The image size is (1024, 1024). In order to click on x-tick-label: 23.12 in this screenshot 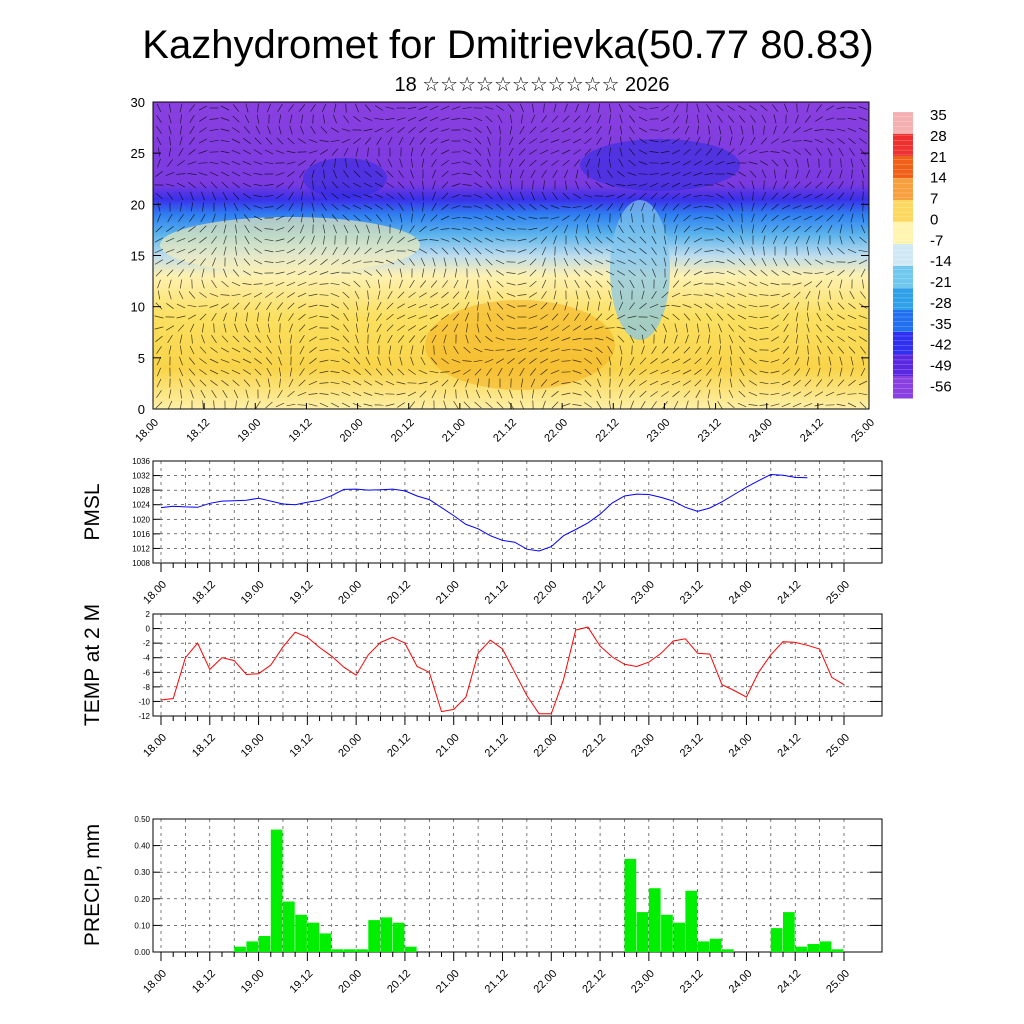, I will do `click(710, 431)`.